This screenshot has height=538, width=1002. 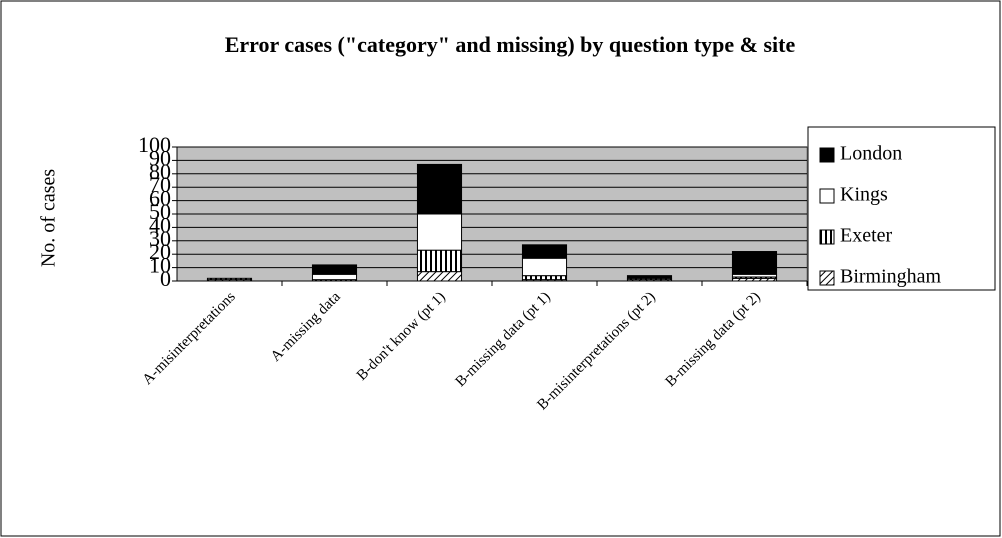 What do you see at coordinates (891, 277) in the screenshot?
I see `legend-label: Birmingham` at bounding box center [891, 277].